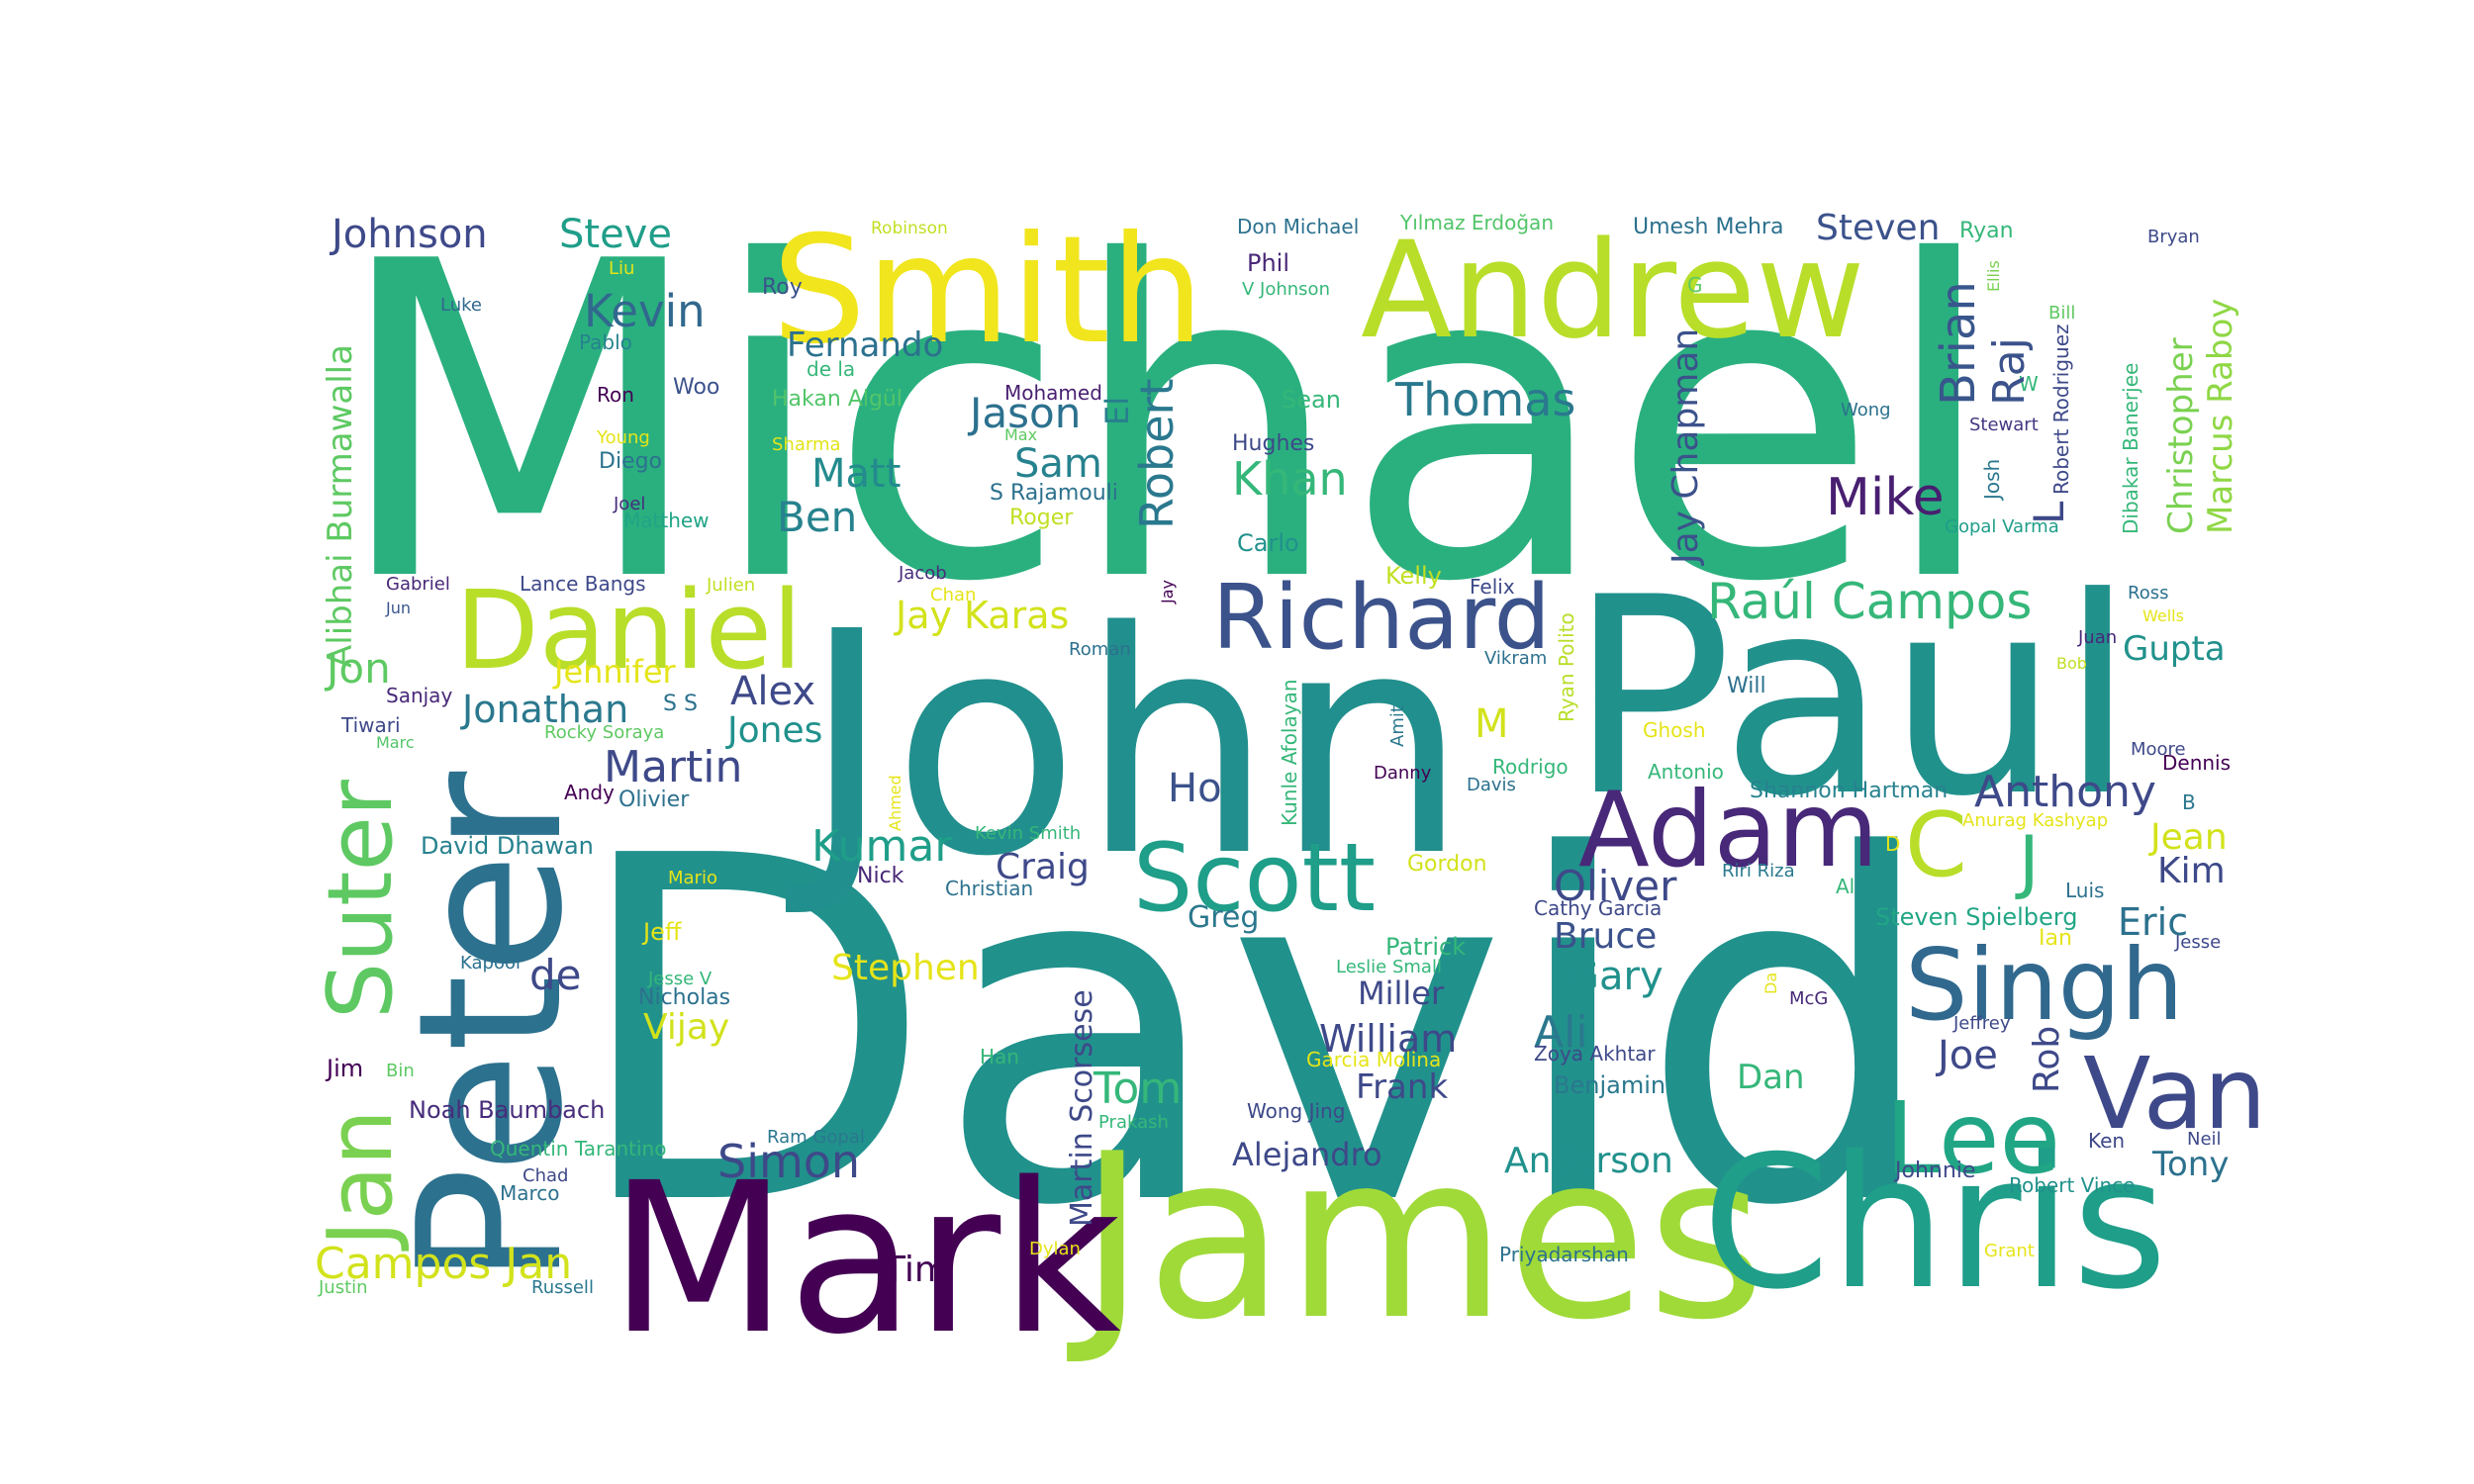 The image size is (2474, 1484). What do you see at coordinates (2106, 1141) in the screenshot?
I see `word-ken: Ken` at bounding box center [2106, 1141].